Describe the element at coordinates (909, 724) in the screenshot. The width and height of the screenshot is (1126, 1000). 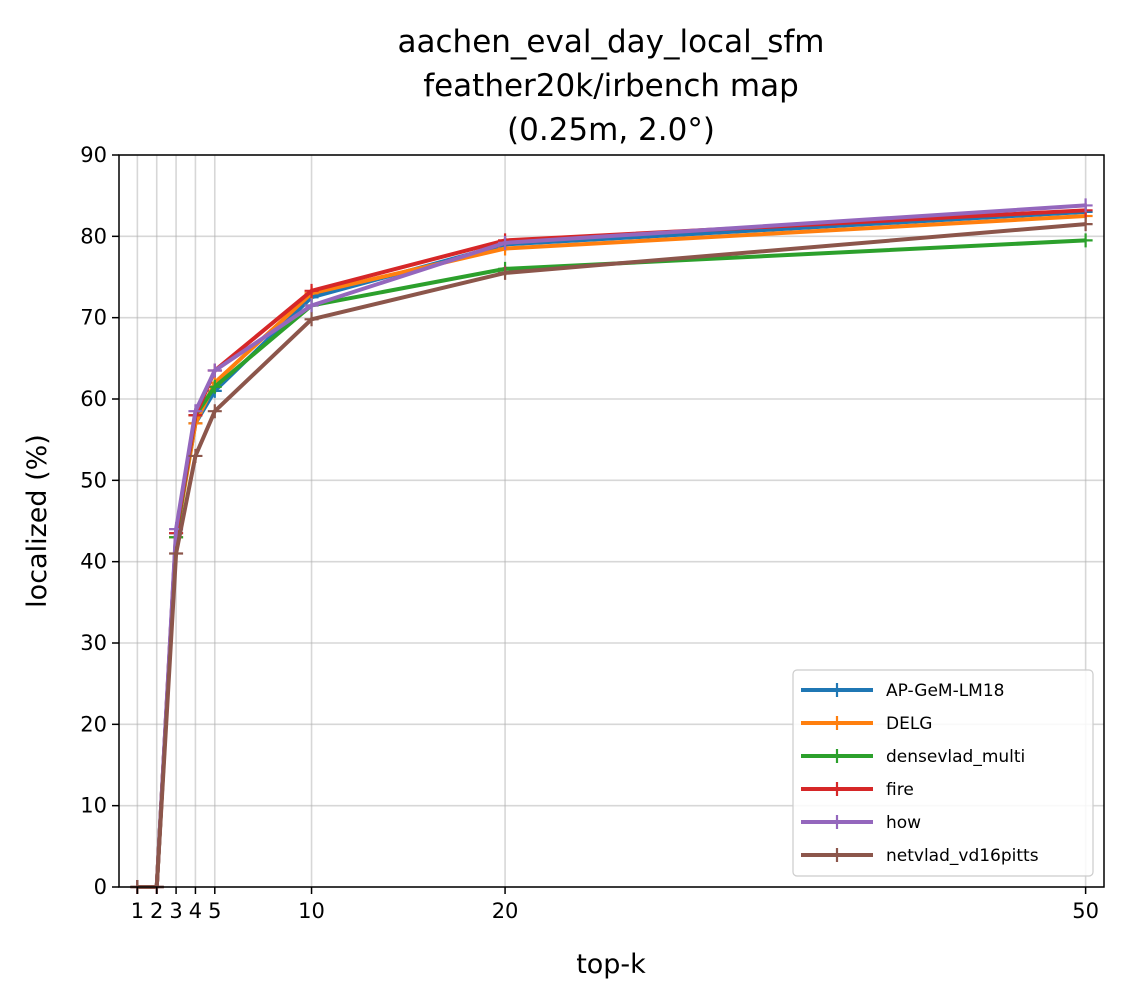
I see `legend-label: DELG` at that location.